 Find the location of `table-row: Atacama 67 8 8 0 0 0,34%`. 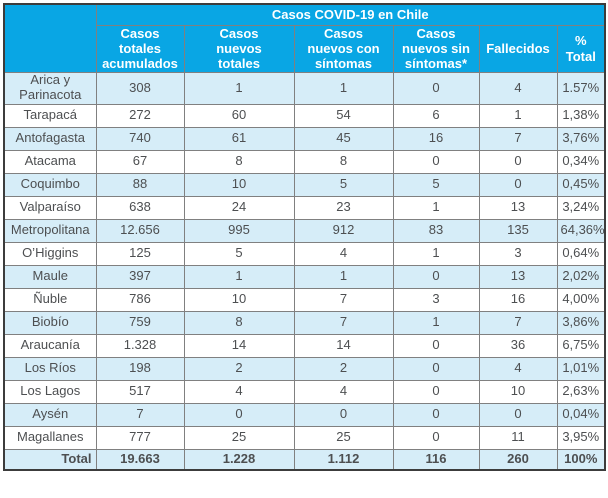

table-row: Atacama 67 8 8 0 0 0,34% is located at coordinates (304, 161).